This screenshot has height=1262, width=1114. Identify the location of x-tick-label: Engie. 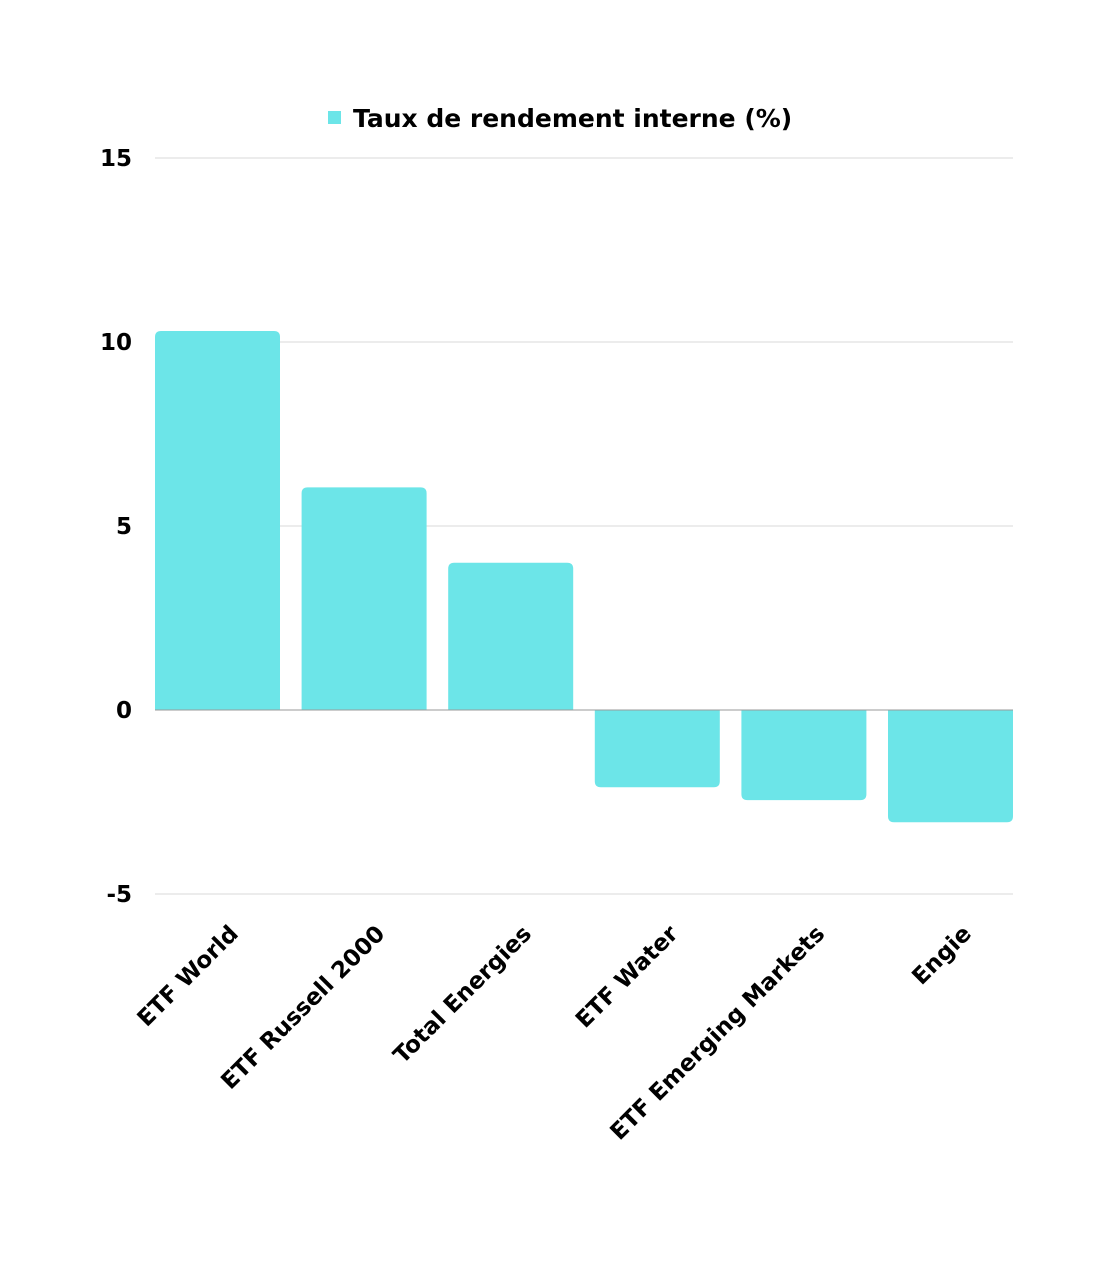
(941, 955).